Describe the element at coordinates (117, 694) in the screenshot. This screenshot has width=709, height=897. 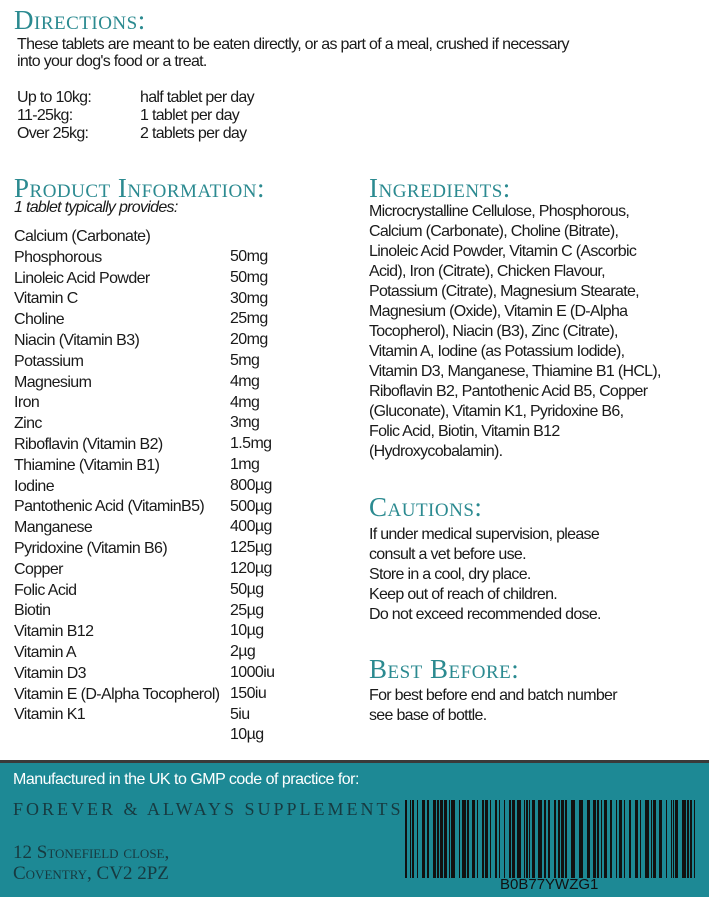
I see `nutrient-name: Vitamin E (D-Alpha Tocopherol)` at that location.